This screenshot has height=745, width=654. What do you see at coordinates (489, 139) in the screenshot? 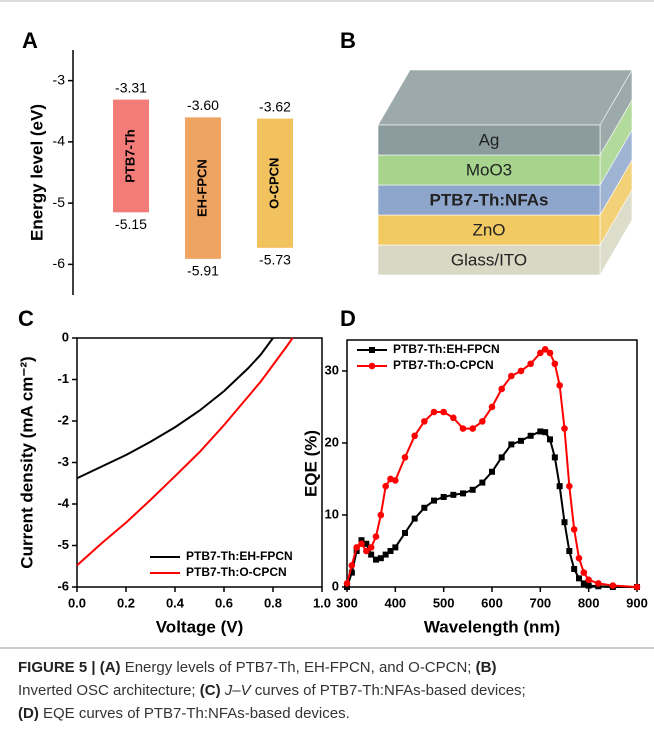
I see `layer-label: Ag` at bounding box center [489, 139].